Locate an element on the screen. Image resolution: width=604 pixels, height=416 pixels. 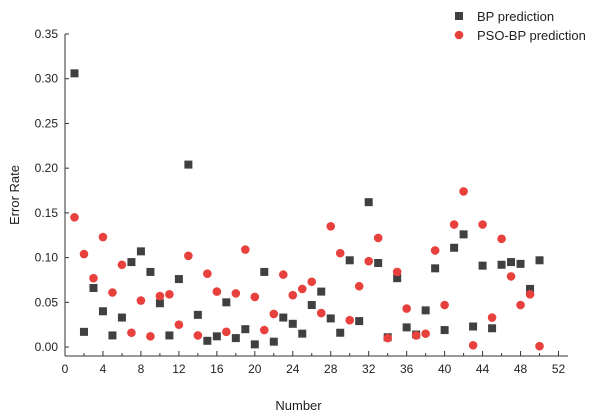
x-tick-label: 48 is located at coordinates (521, 369).